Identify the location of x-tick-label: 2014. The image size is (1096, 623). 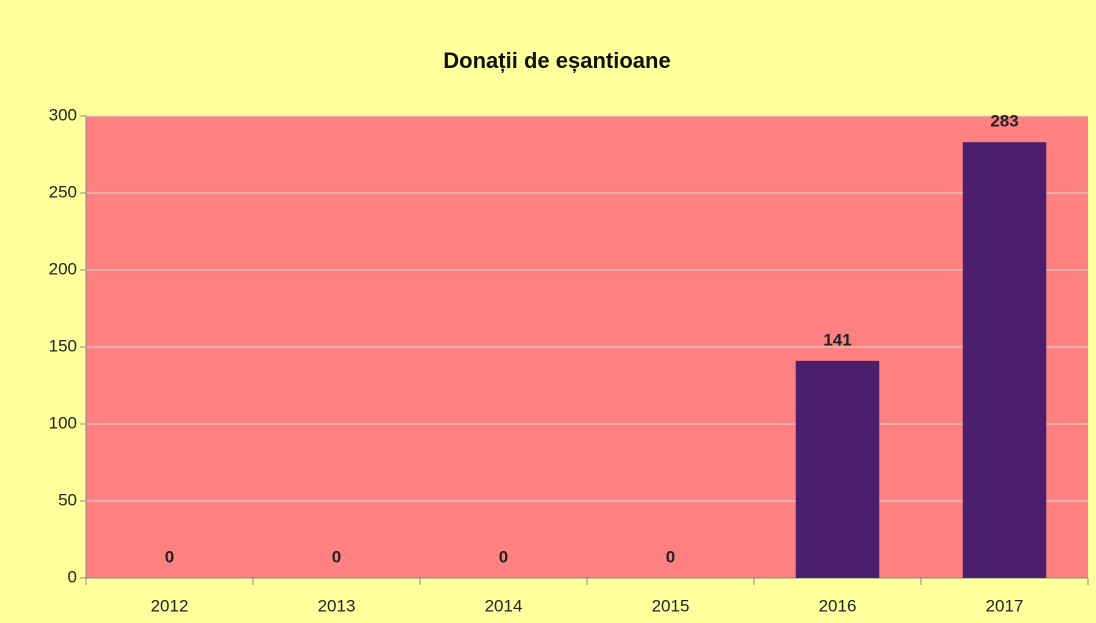
(504, 605).